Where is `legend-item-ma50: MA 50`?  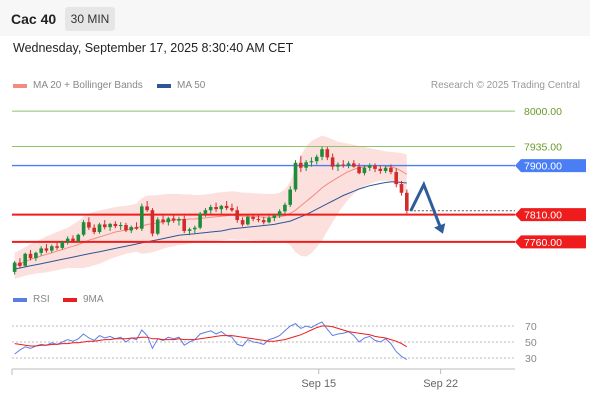 legend-item-ma50: MA 50 is located at coordinates (181, 85).